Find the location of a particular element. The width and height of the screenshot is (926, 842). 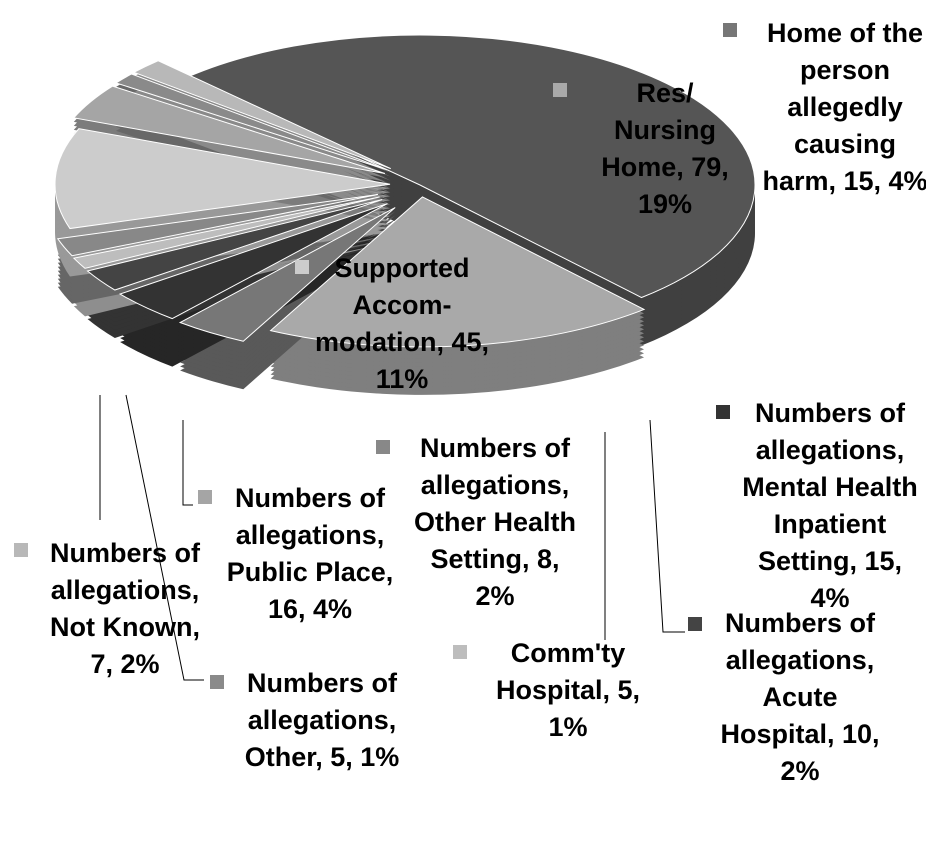

data-label: Numbers of allegations, Other, 5, 1% is located at coordinates (322, 720).